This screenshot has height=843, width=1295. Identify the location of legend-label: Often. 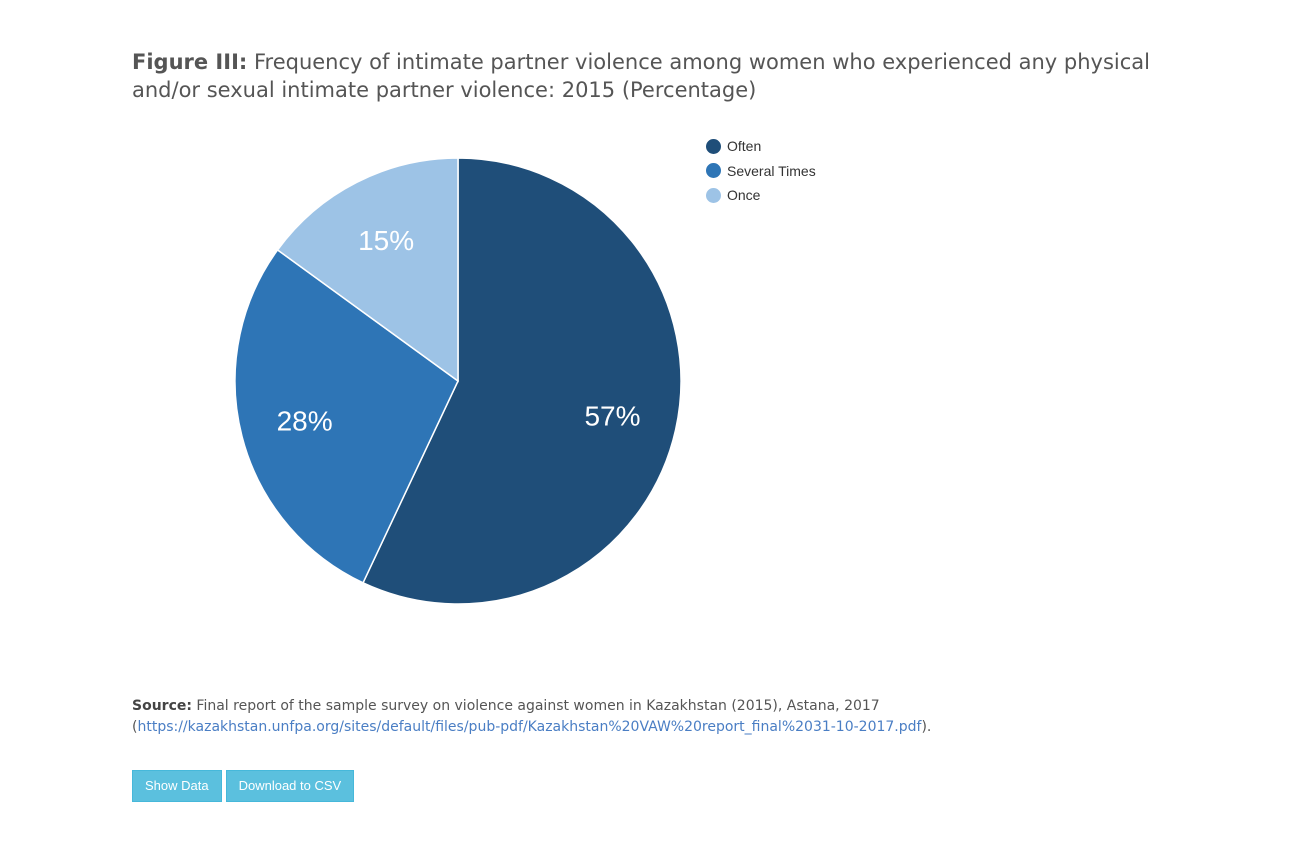
(744, 146).